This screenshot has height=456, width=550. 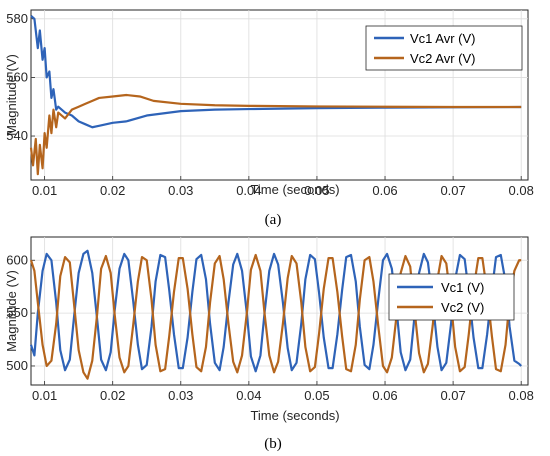 I want to click on legend-b: Vc1 (V) Vc2 (V), so click(x=451, y=297).